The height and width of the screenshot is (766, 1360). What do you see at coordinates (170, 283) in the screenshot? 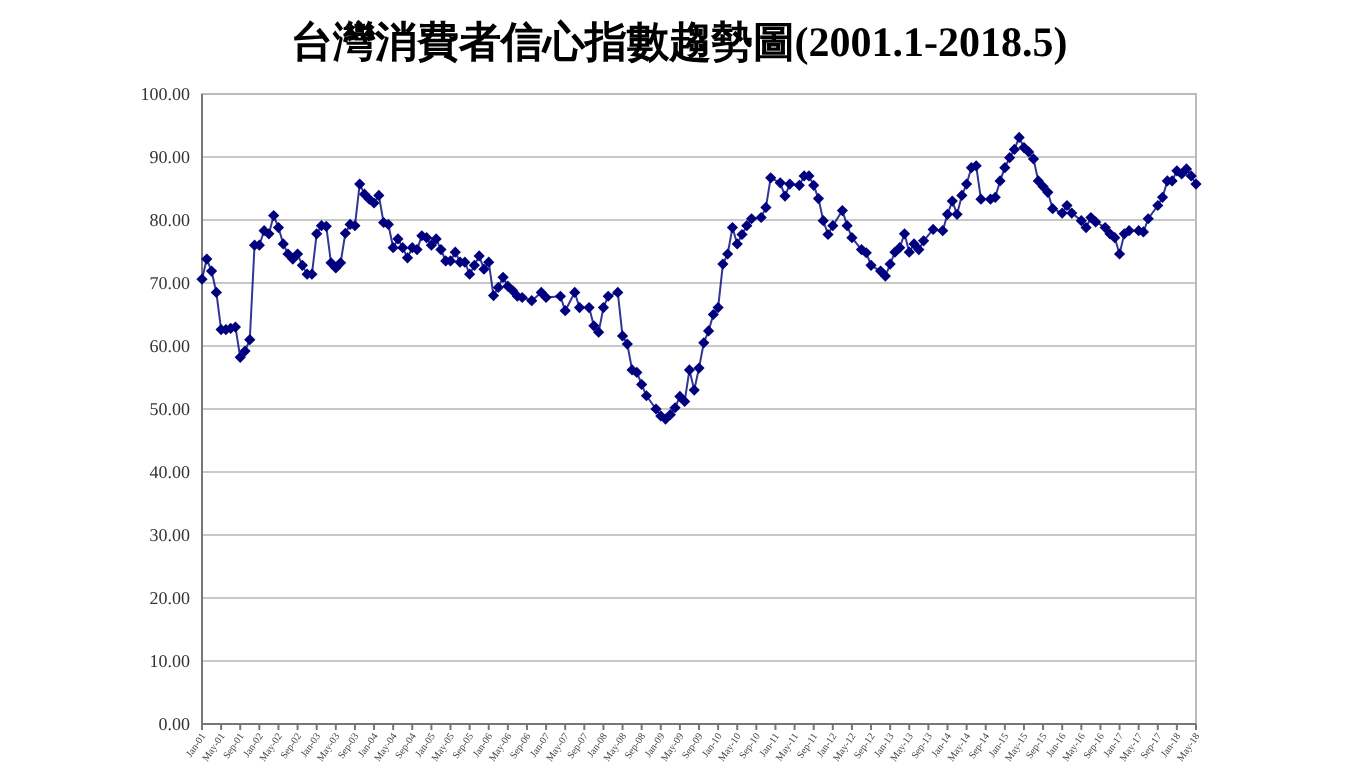
I see `y-tick-label: 70.00` at bounding box center [170, 283].